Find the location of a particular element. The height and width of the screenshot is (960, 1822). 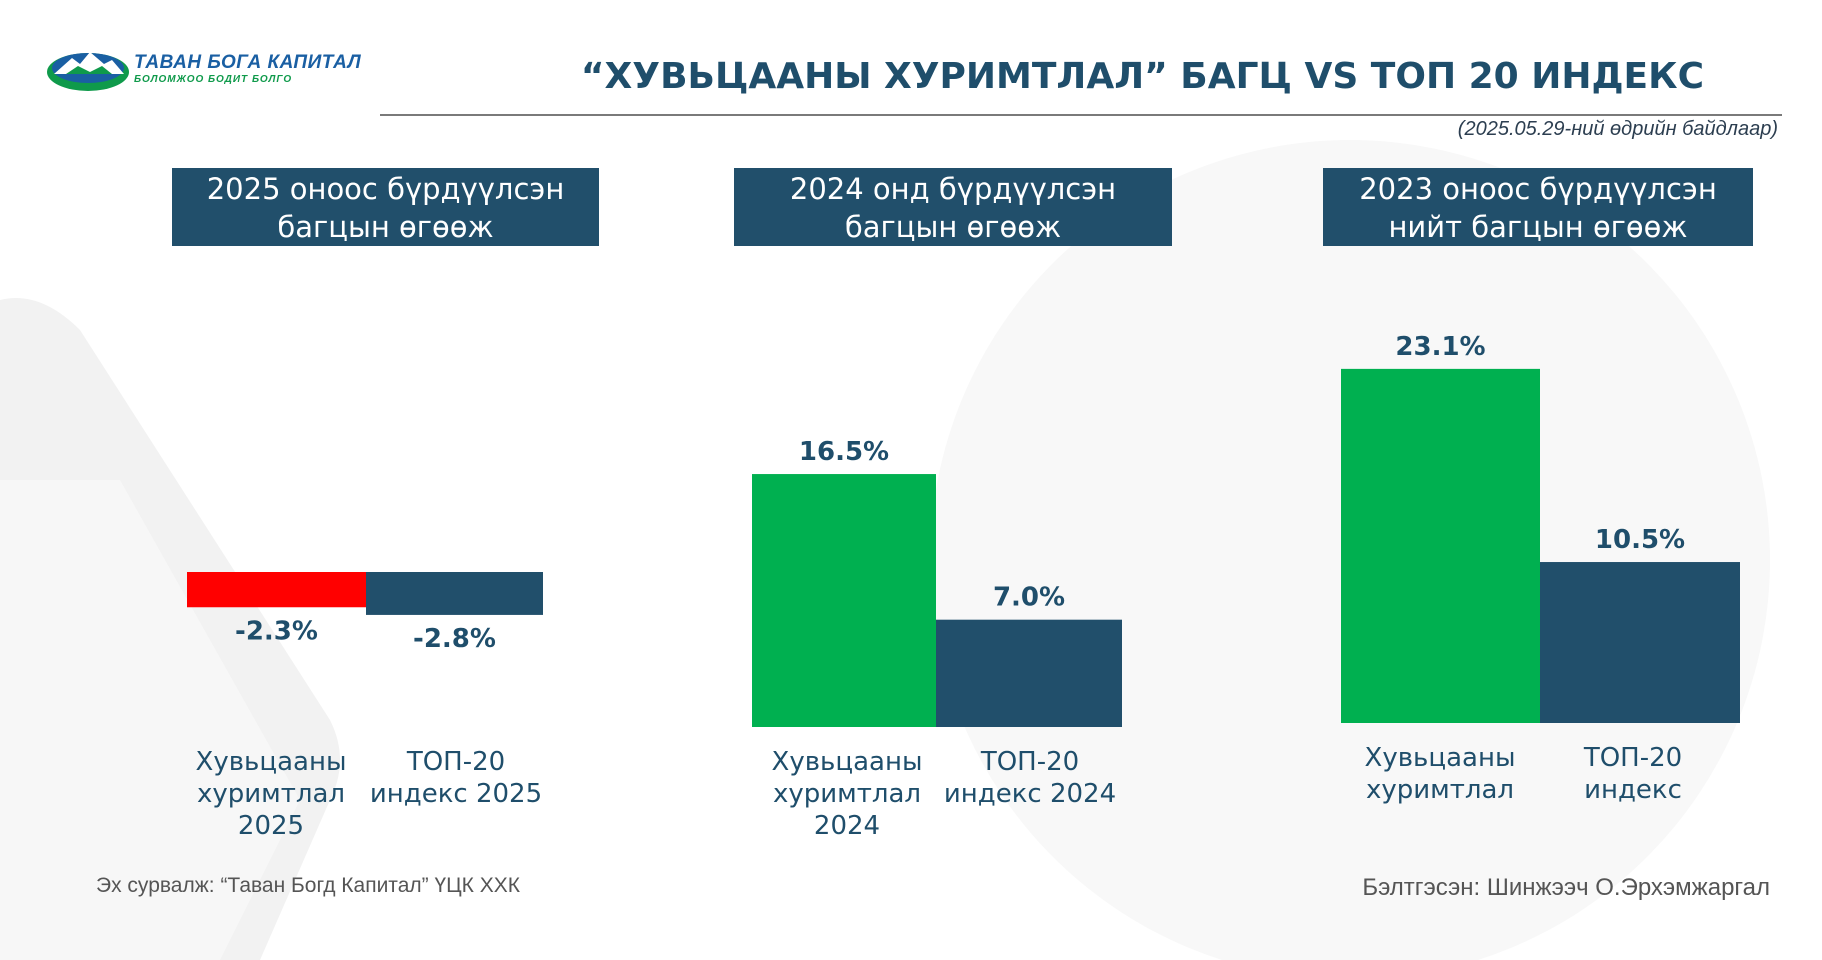

title-divider is located at coordinates (1081, 115).